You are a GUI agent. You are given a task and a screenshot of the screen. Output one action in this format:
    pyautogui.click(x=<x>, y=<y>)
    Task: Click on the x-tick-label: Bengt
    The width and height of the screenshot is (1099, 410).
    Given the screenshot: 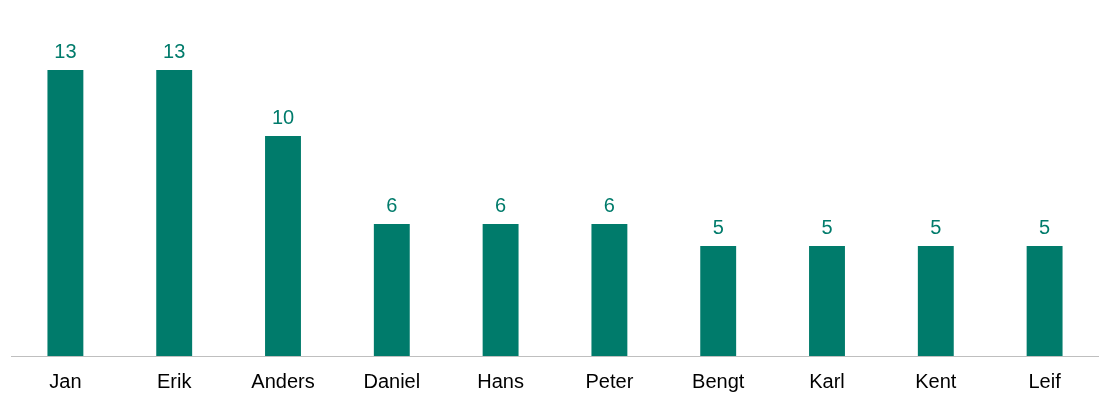 What is the action you would take?
    pyautogui.click(x=718, y=380)
    